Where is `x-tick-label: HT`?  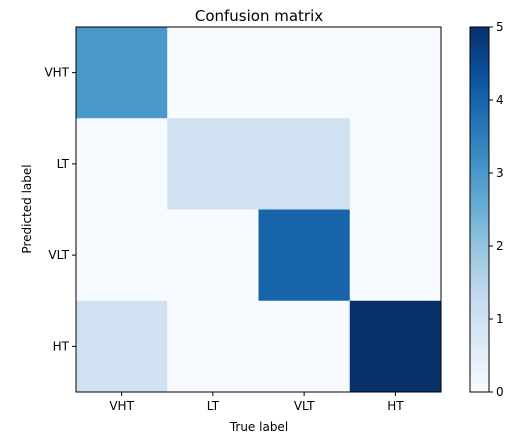
x-tick-label: HT is located at coordinates (395, 406).